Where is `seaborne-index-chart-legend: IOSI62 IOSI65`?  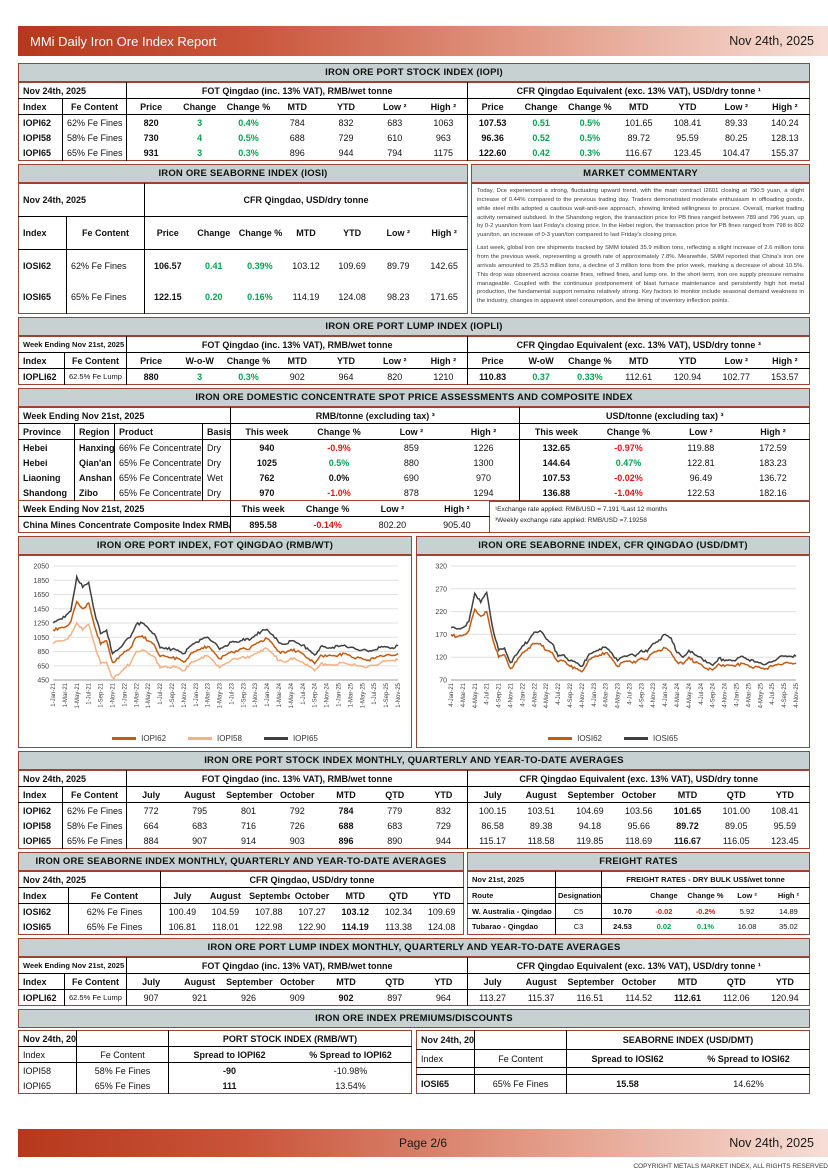 seaborne-index-chart-legend: IOSI62 IOSI65 is located at coordinates (613, 738).